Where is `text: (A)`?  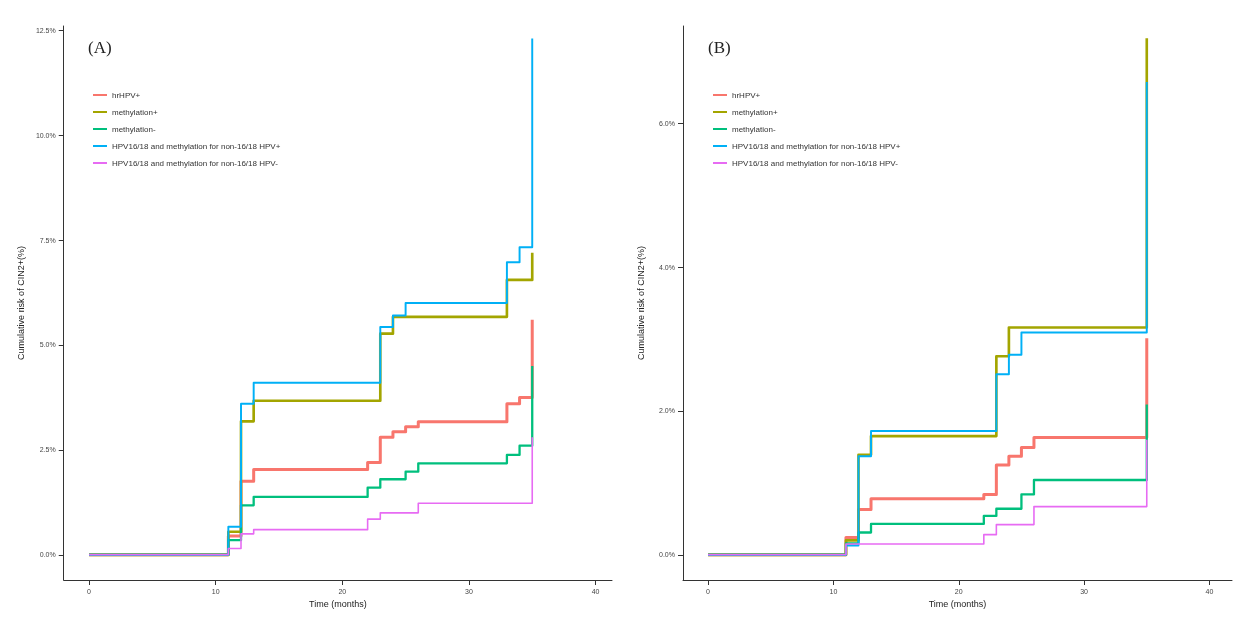
text: (A) is located at coordinates (100, 47).